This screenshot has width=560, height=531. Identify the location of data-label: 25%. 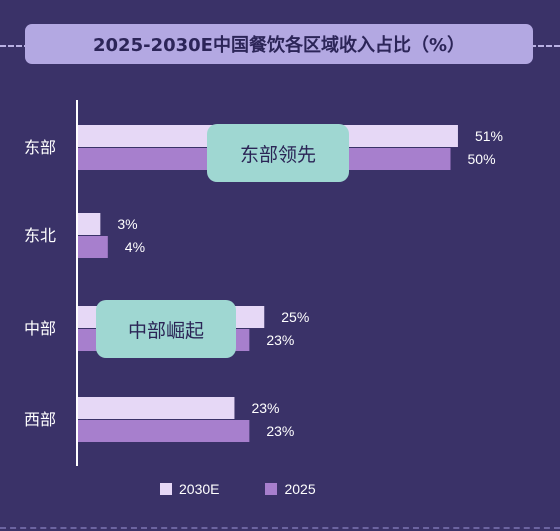
(295, 317).